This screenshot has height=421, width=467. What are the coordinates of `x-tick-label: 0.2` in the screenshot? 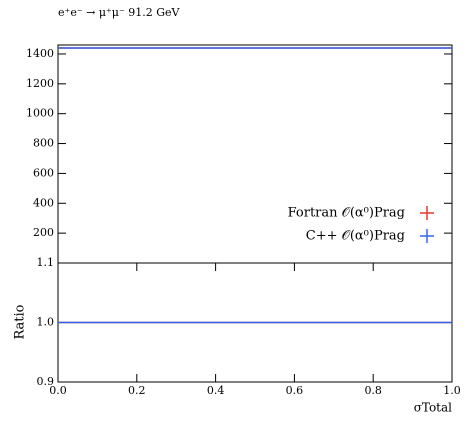 It's located at (137, 390).